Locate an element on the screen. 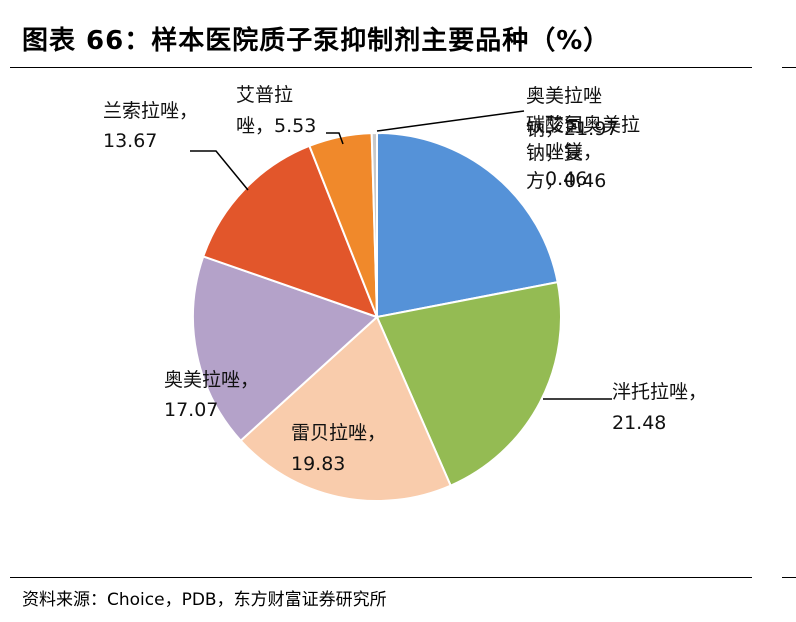  data-label-1-line-1: 奥美拉唑 is located at coordinates (564, 96).